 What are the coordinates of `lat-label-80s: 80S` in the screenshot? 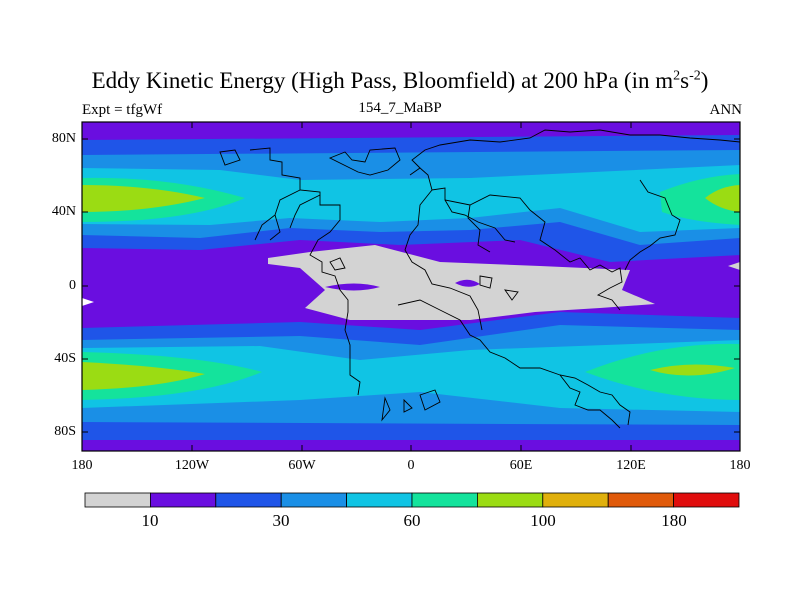 It's located at (65, 431).